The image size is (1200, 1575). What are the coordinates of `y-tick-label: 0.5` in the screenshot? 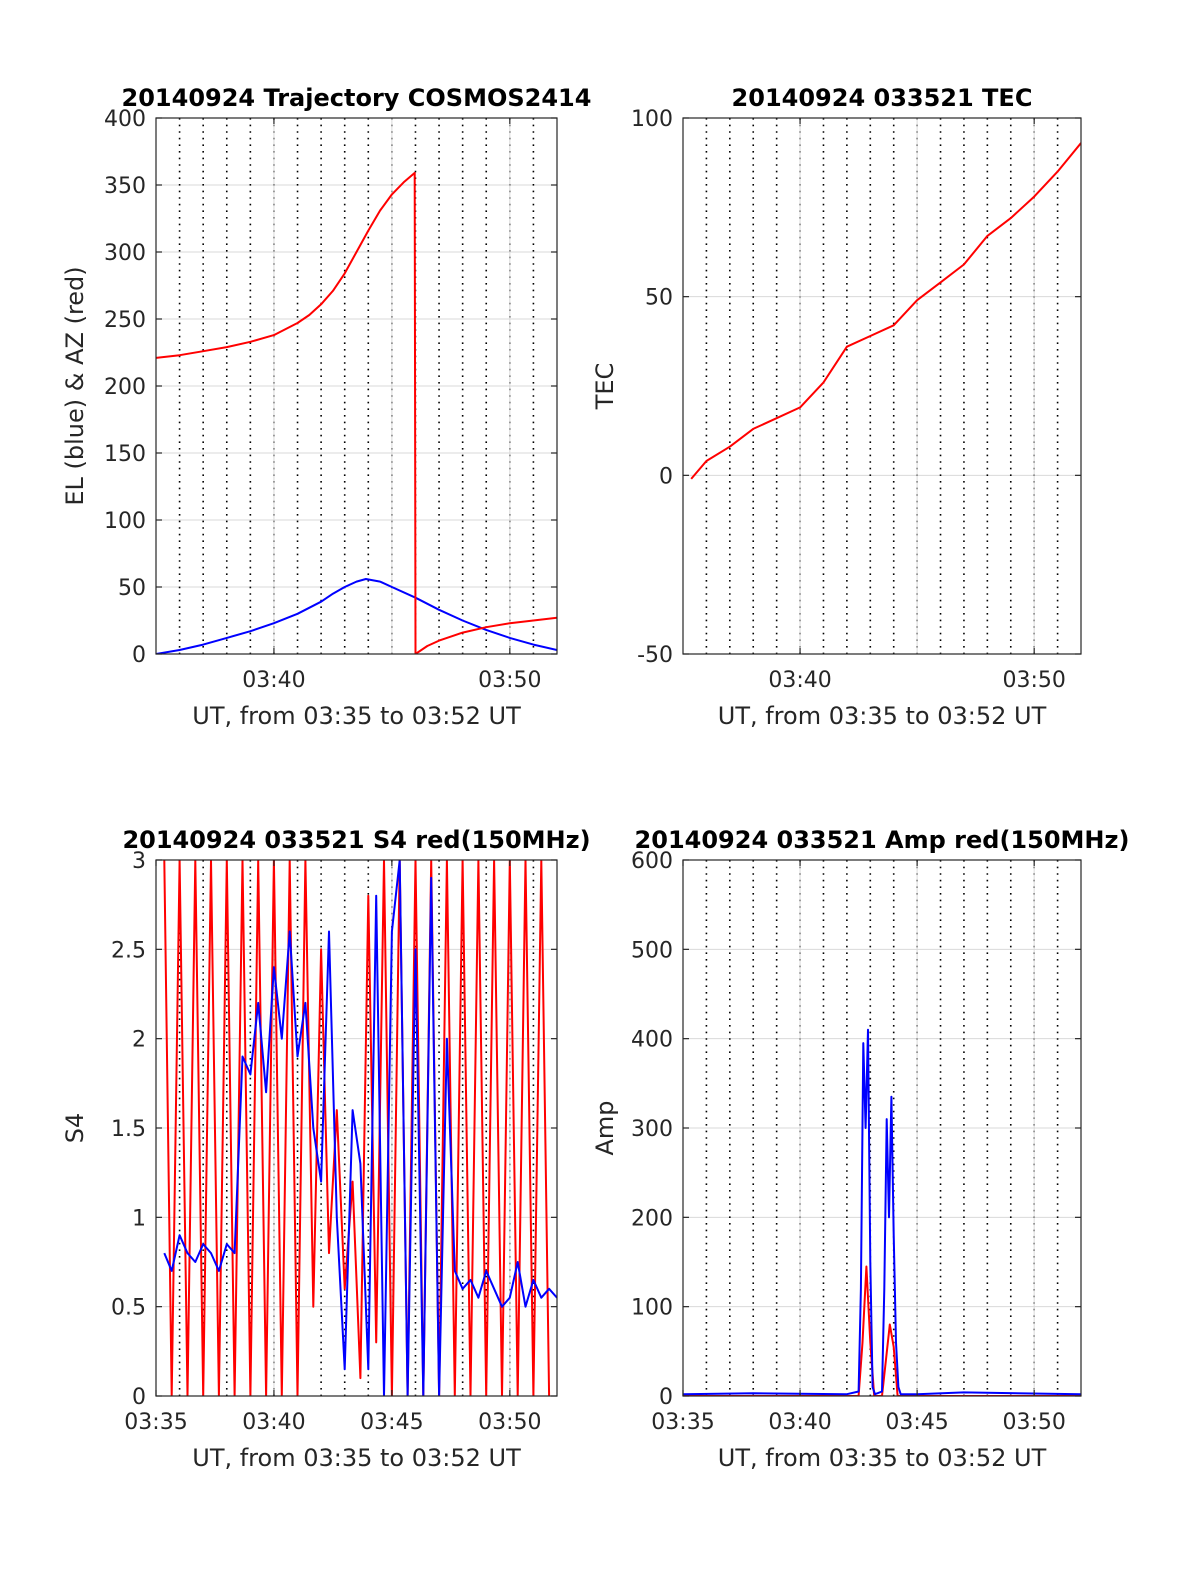 It's located at (128, 1308).